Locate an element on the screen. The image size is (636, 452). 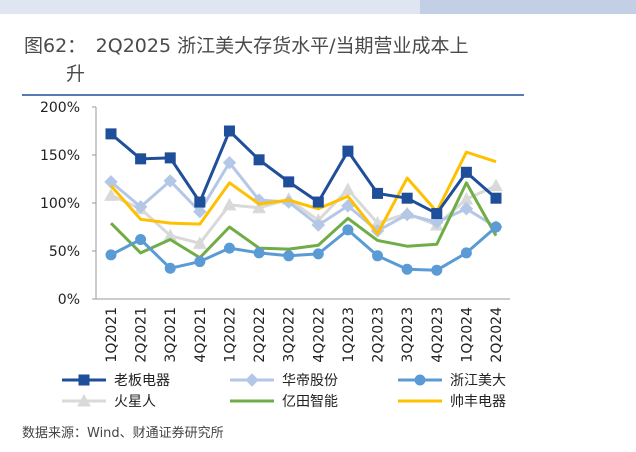
y-tick-label: 150% is located at coordinates (60, 156).